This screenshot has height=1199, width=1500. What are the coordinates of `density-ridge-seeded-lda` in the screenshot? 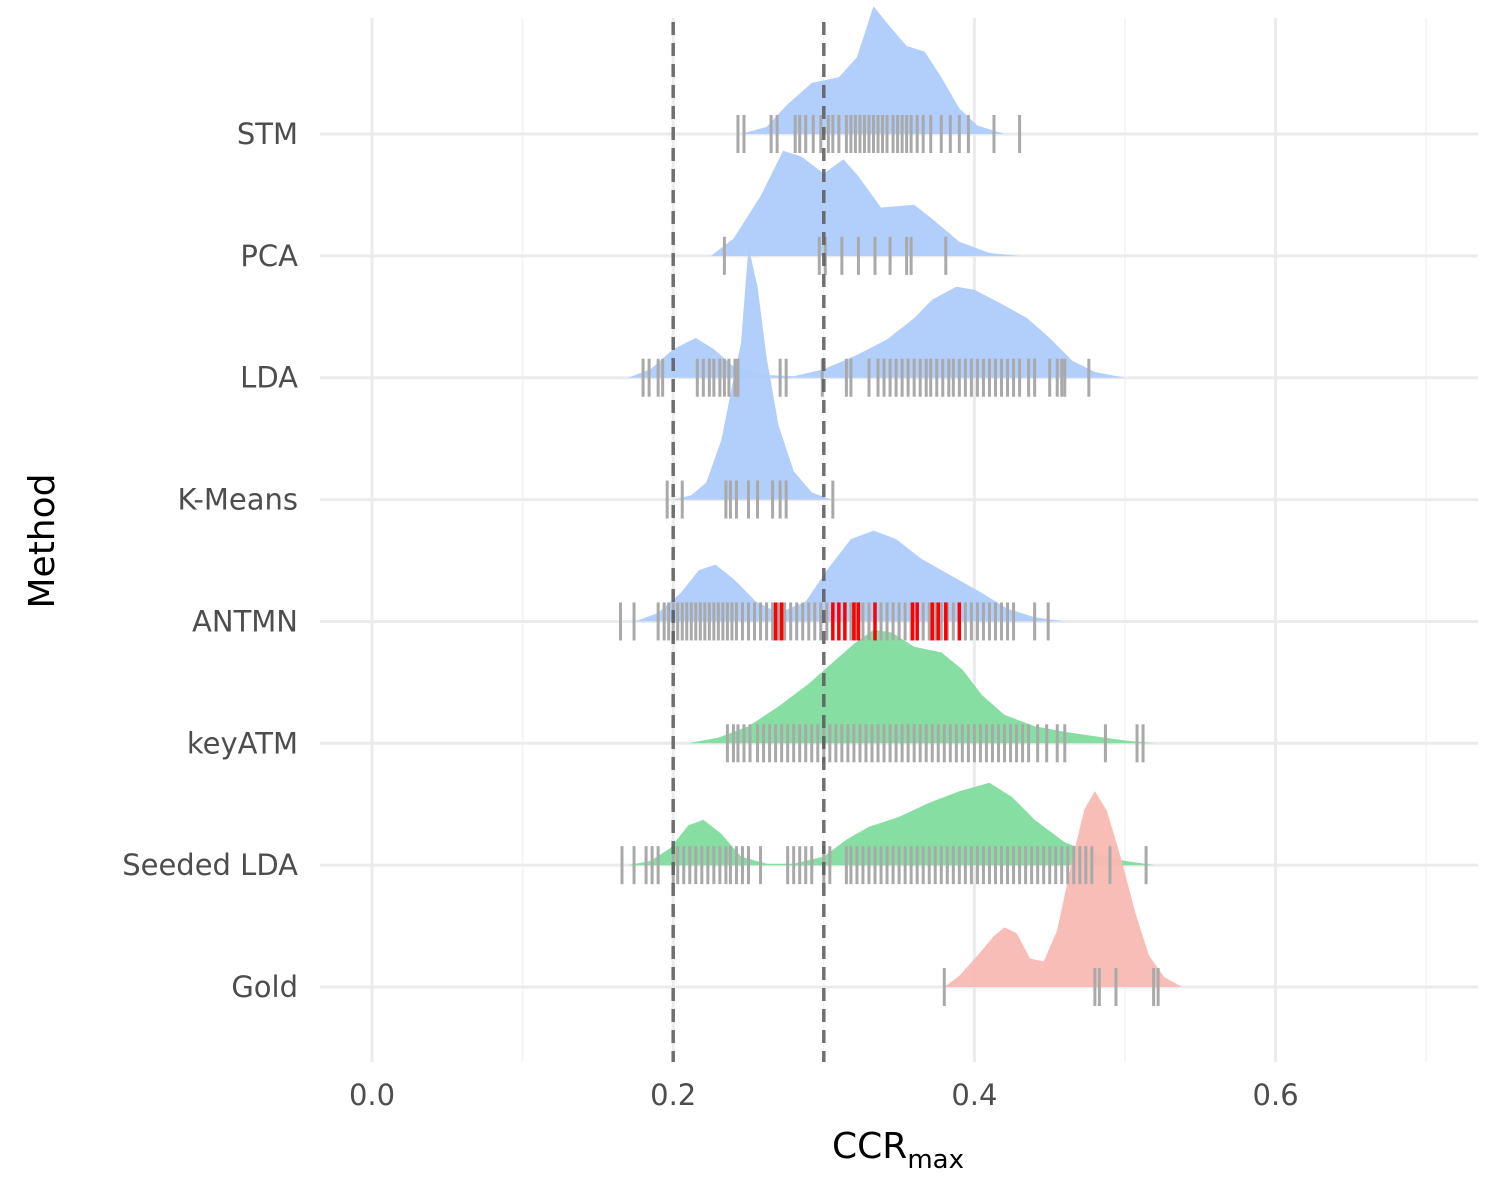 It's located at (892, 824).